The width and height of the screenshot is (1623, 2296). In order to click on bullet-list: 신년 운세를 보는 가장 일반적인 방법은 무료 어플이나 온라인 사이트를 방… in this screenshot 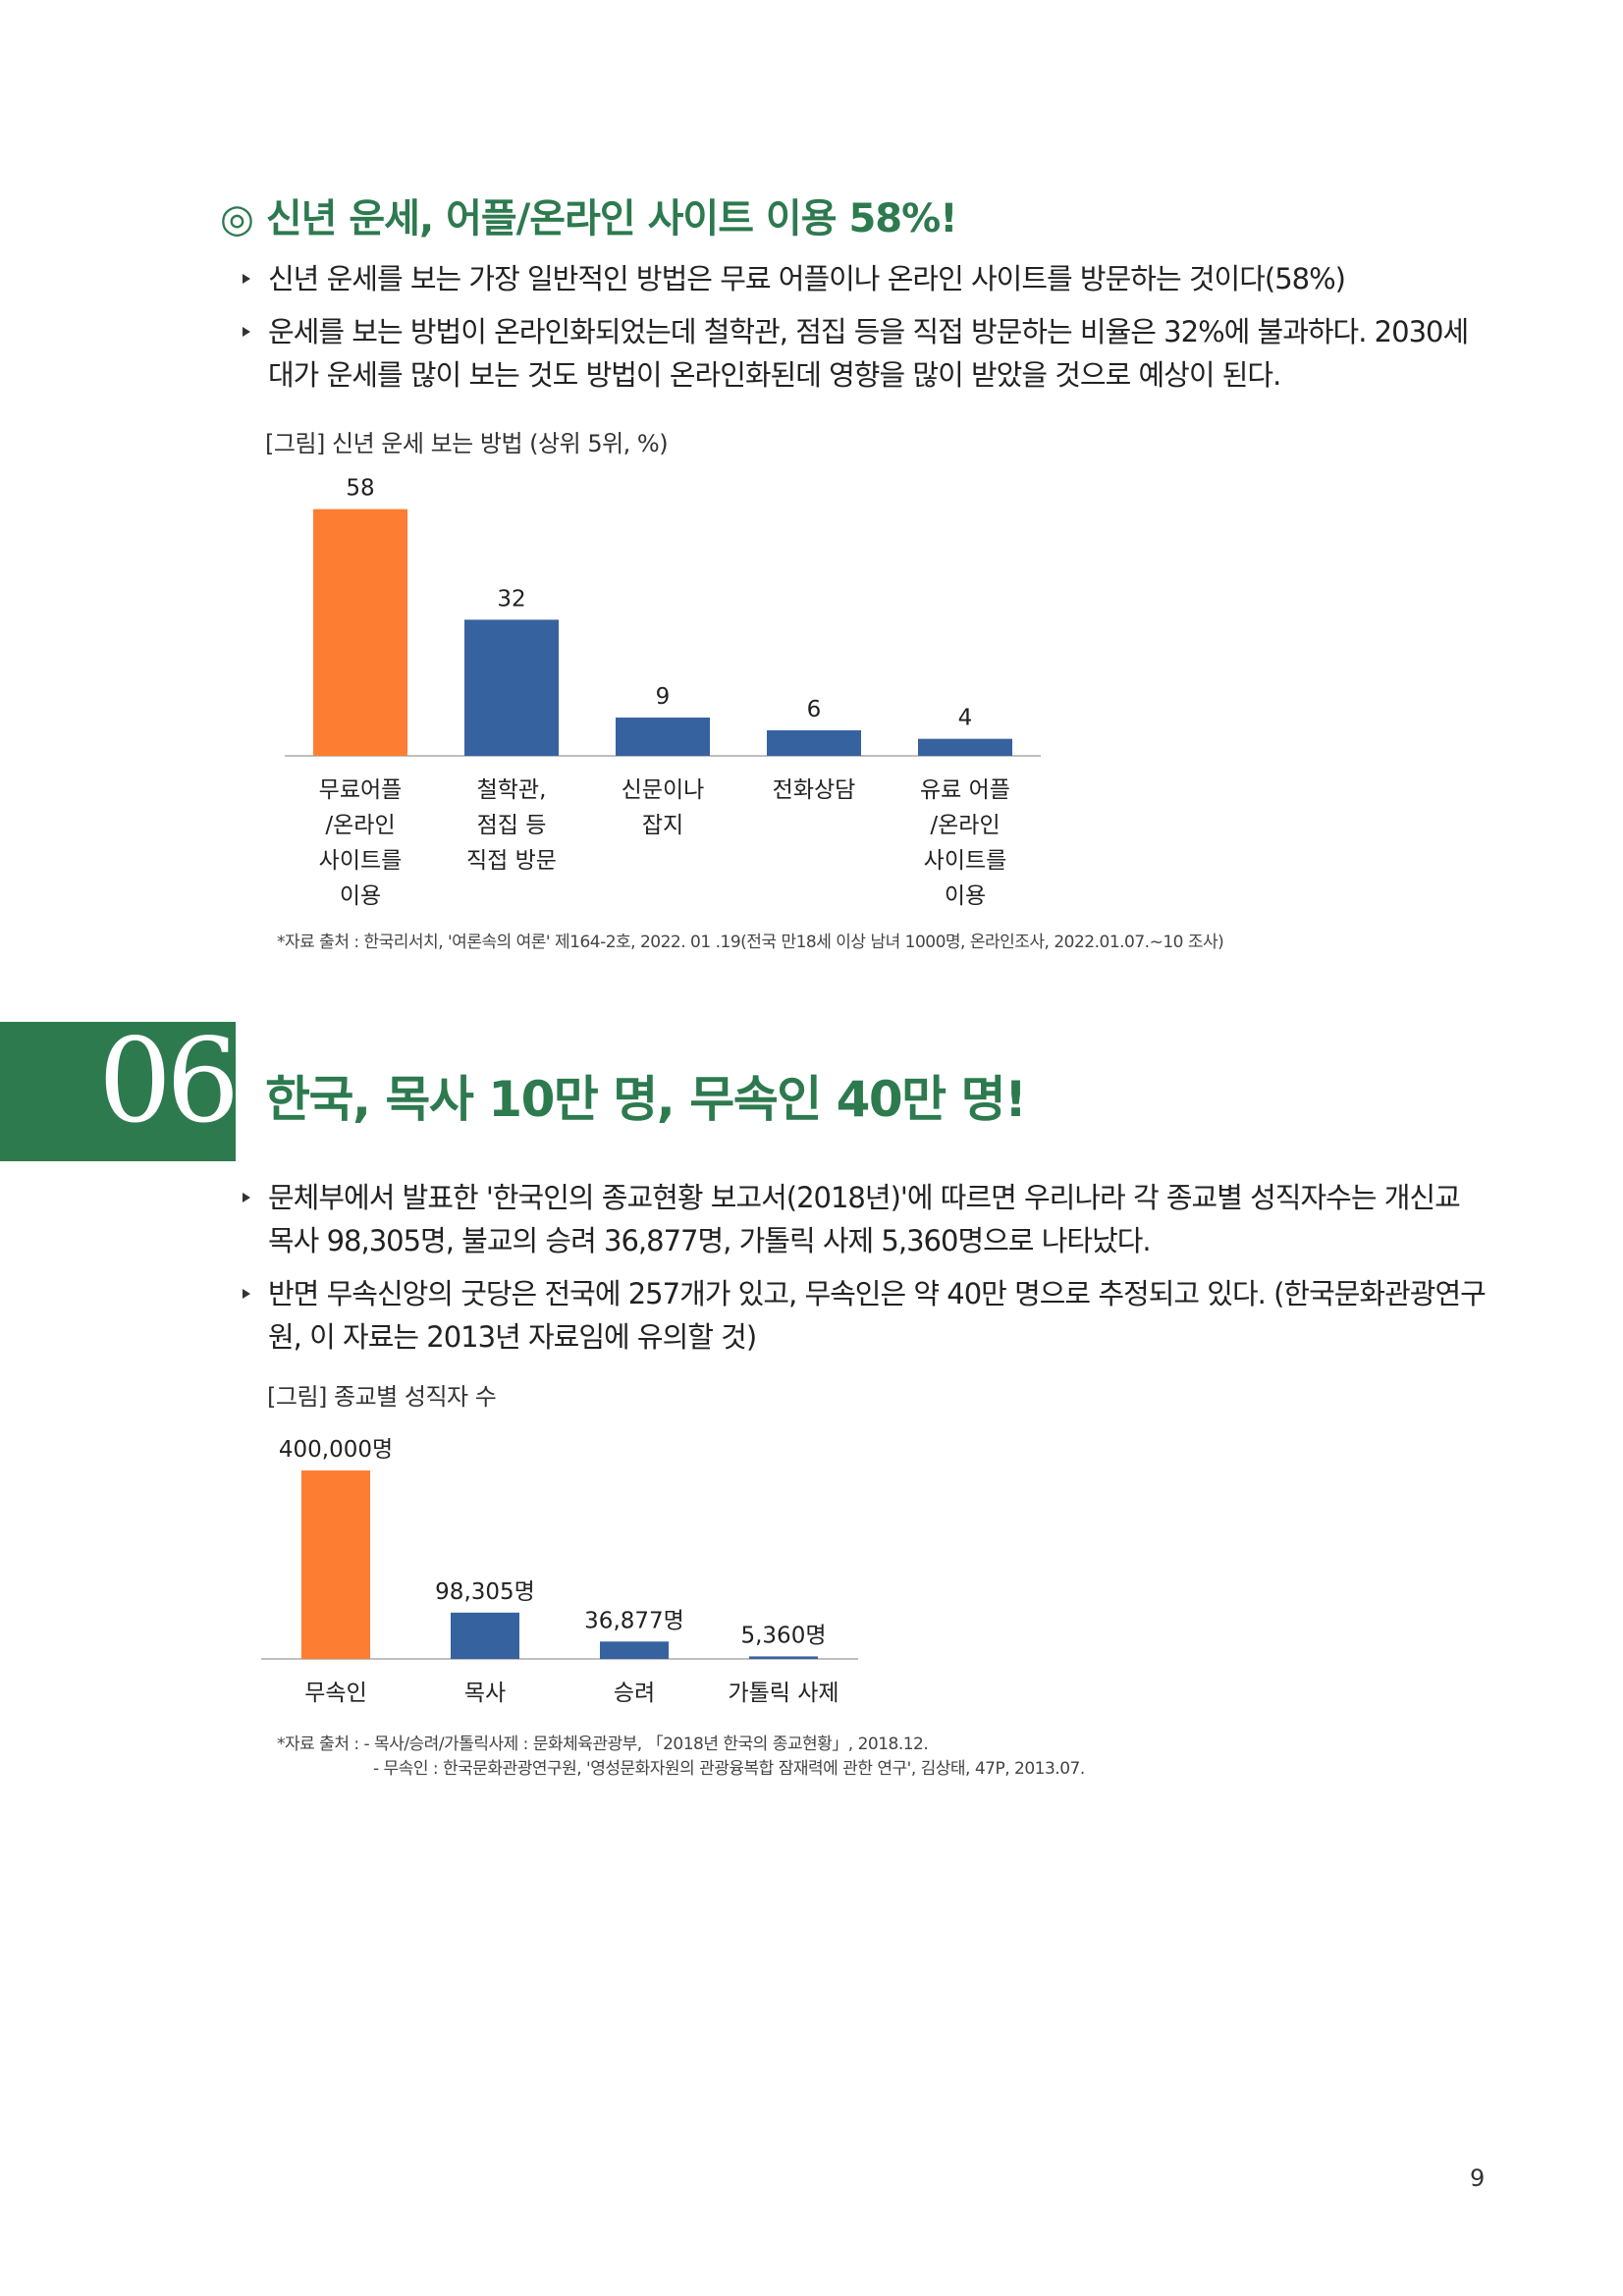, I will do `click(864, 331)`.